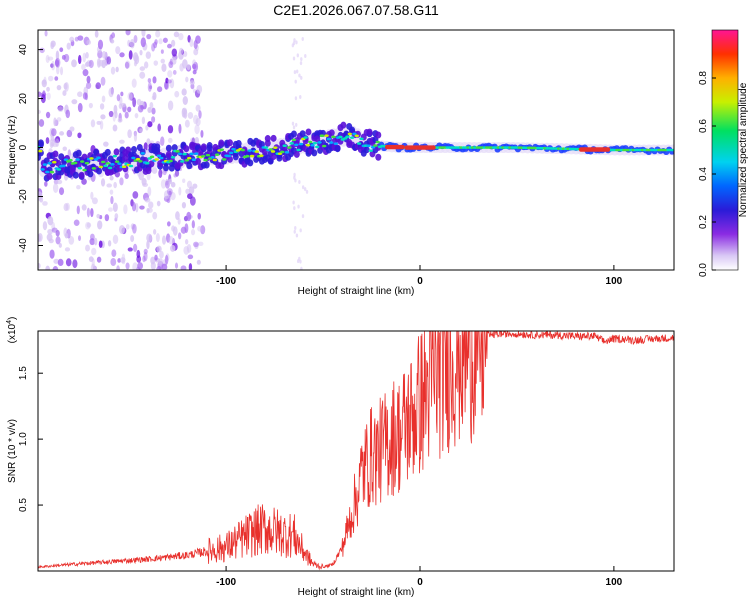 This screenshot has width=750, height=605. What do you see at coordinates (420, 147) in the screenshot?
I see `ridge-peak` at bounding box center [420, 147].